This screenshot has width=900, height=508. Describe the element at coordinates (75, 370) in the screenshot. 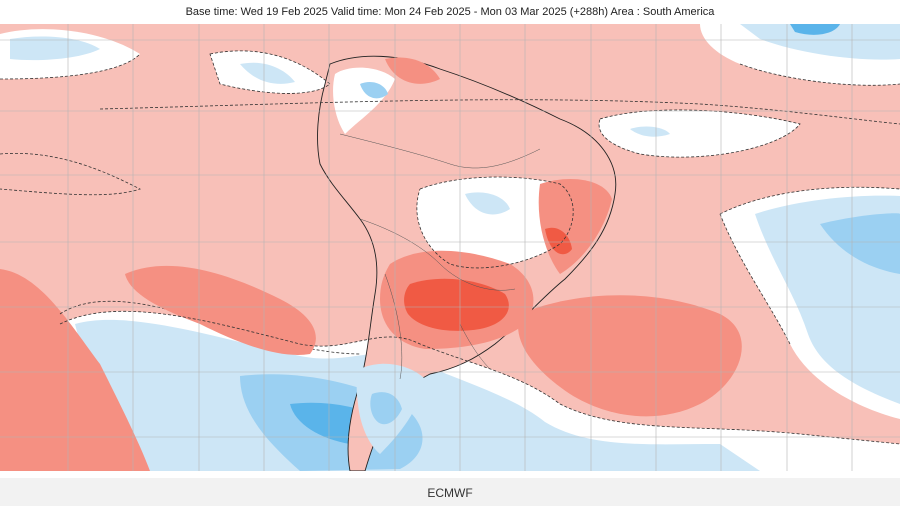

I see `southwest-warm-band` at that location.